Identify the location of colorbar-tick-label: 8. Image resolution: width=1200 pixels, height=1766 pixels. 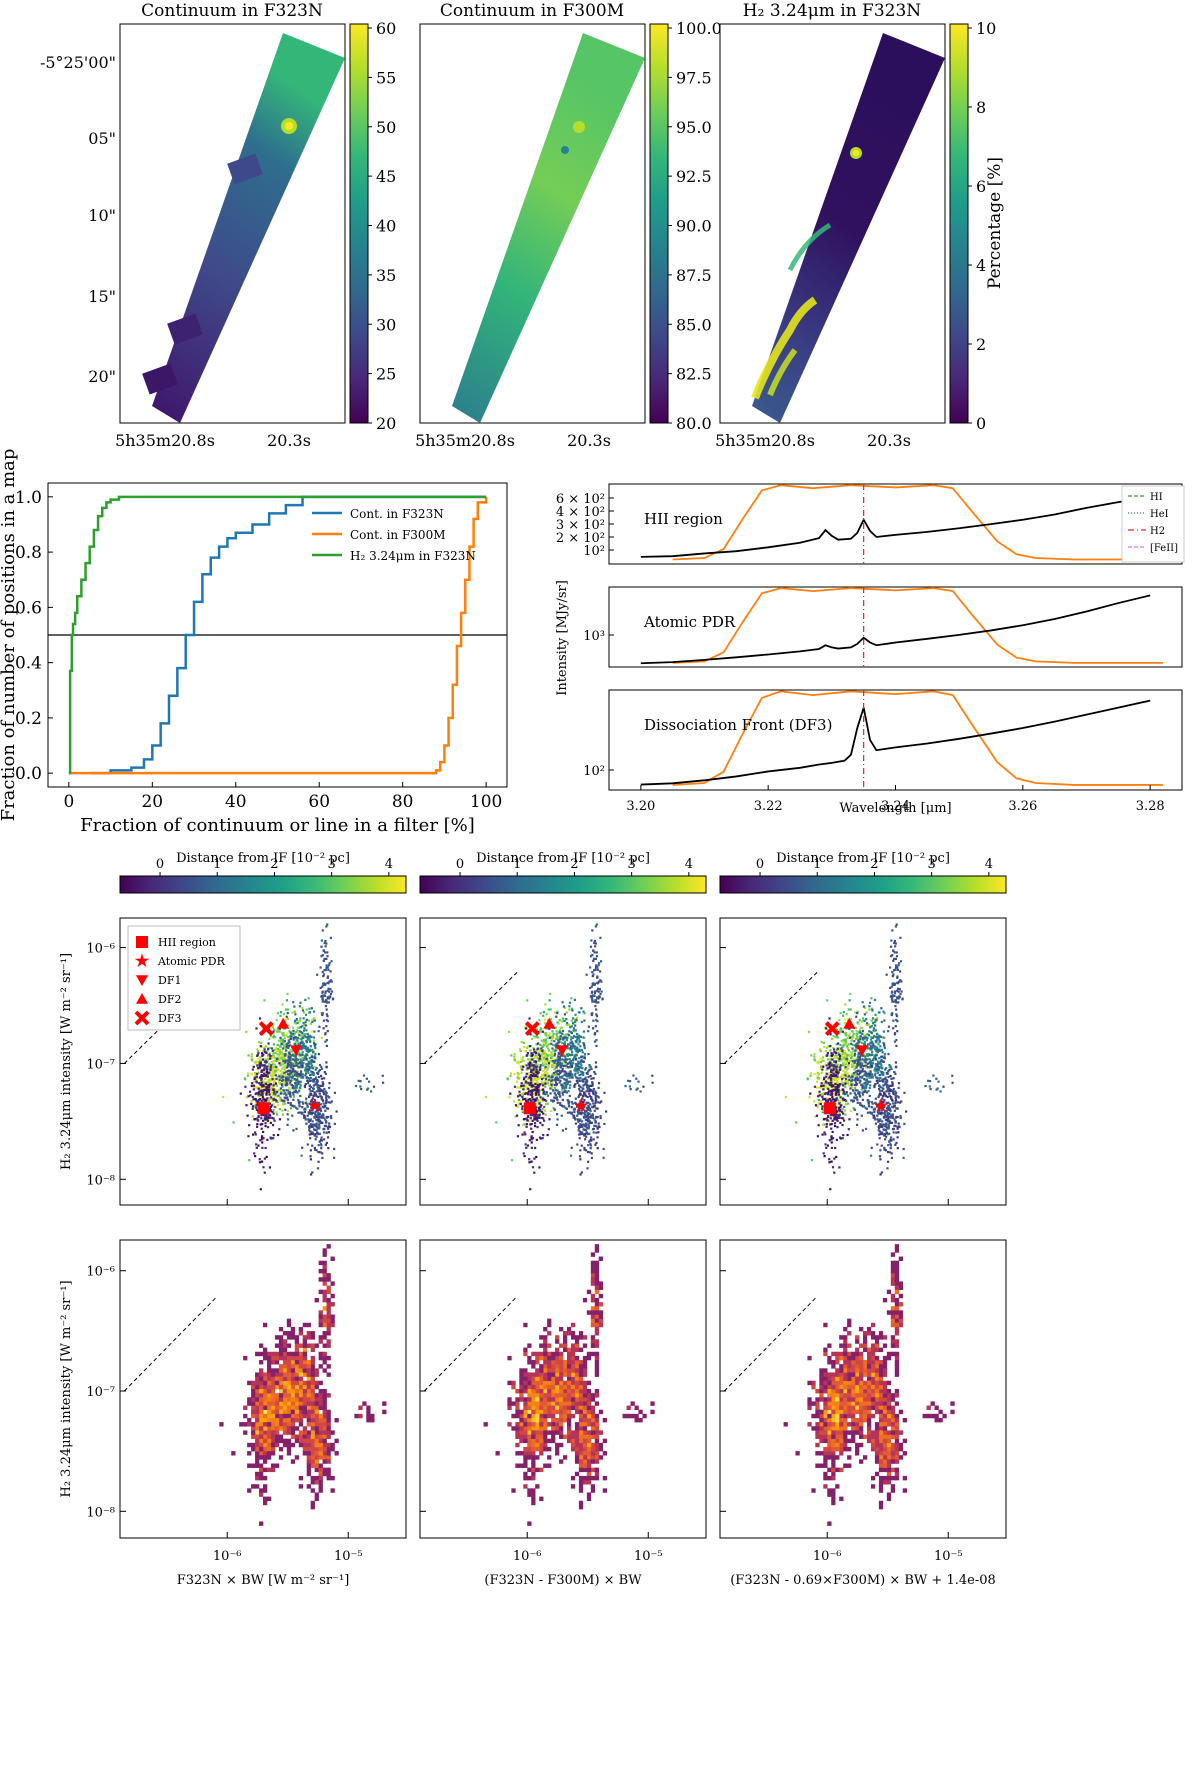
(981, 107).